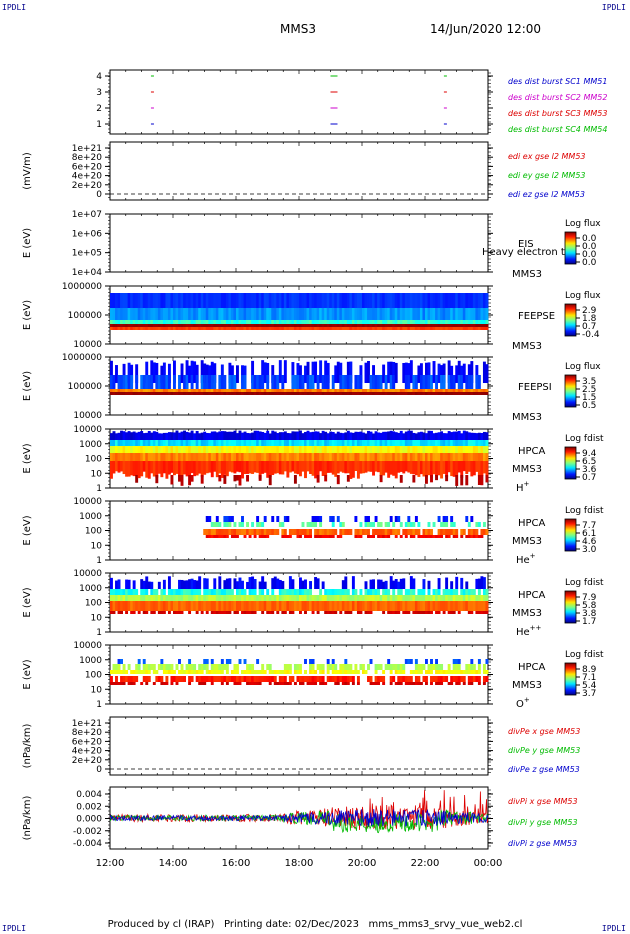 This screenshot has width=630, height=934. What do you see at coordinates (583, 367) in the screenshot?
I see `colorbar-title: Log flux` at bounding box center [583, 367].